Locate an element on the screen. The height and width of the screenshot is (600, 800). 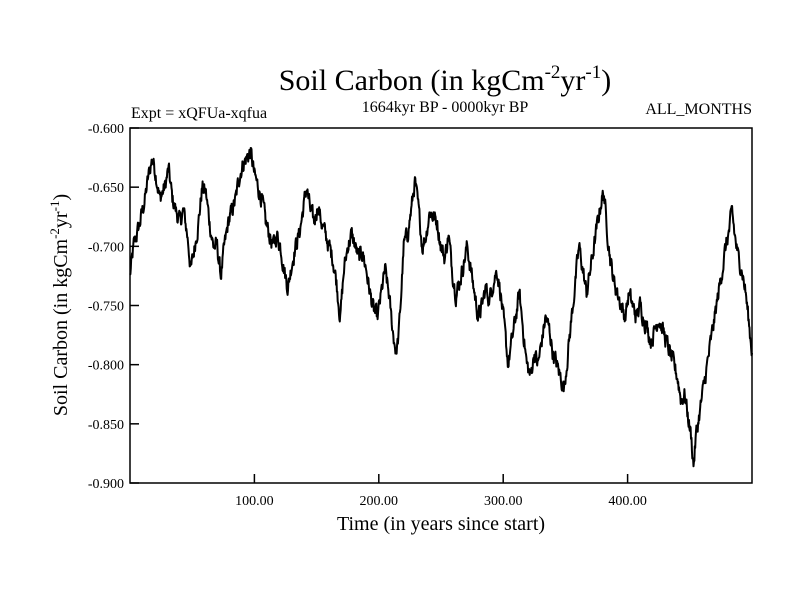
period-label: 1664kyr BP - 0000kyr BP is located at coordinates (445, 107).